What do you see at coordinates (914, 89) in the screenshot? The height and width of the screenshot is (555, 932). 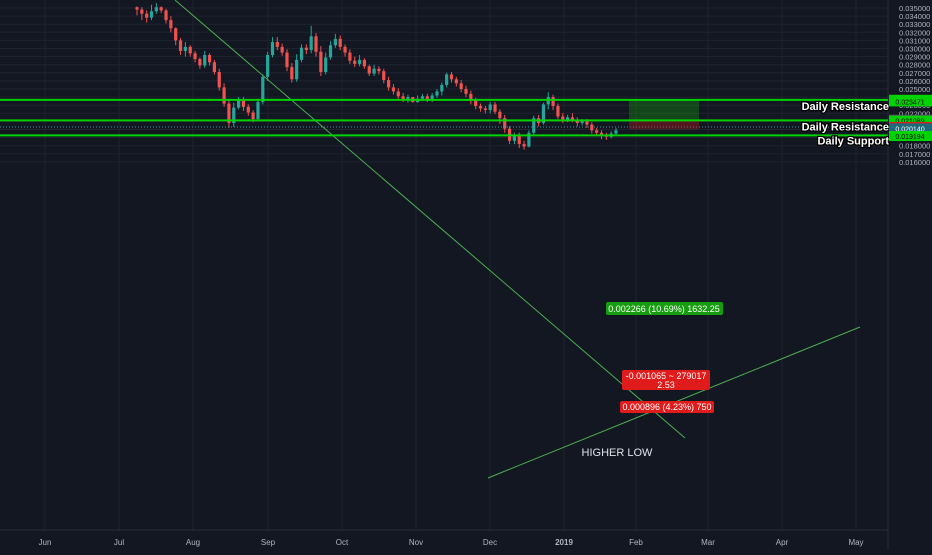 I see `y-tick-label: 0.025000` at bounding box center [914, 89].